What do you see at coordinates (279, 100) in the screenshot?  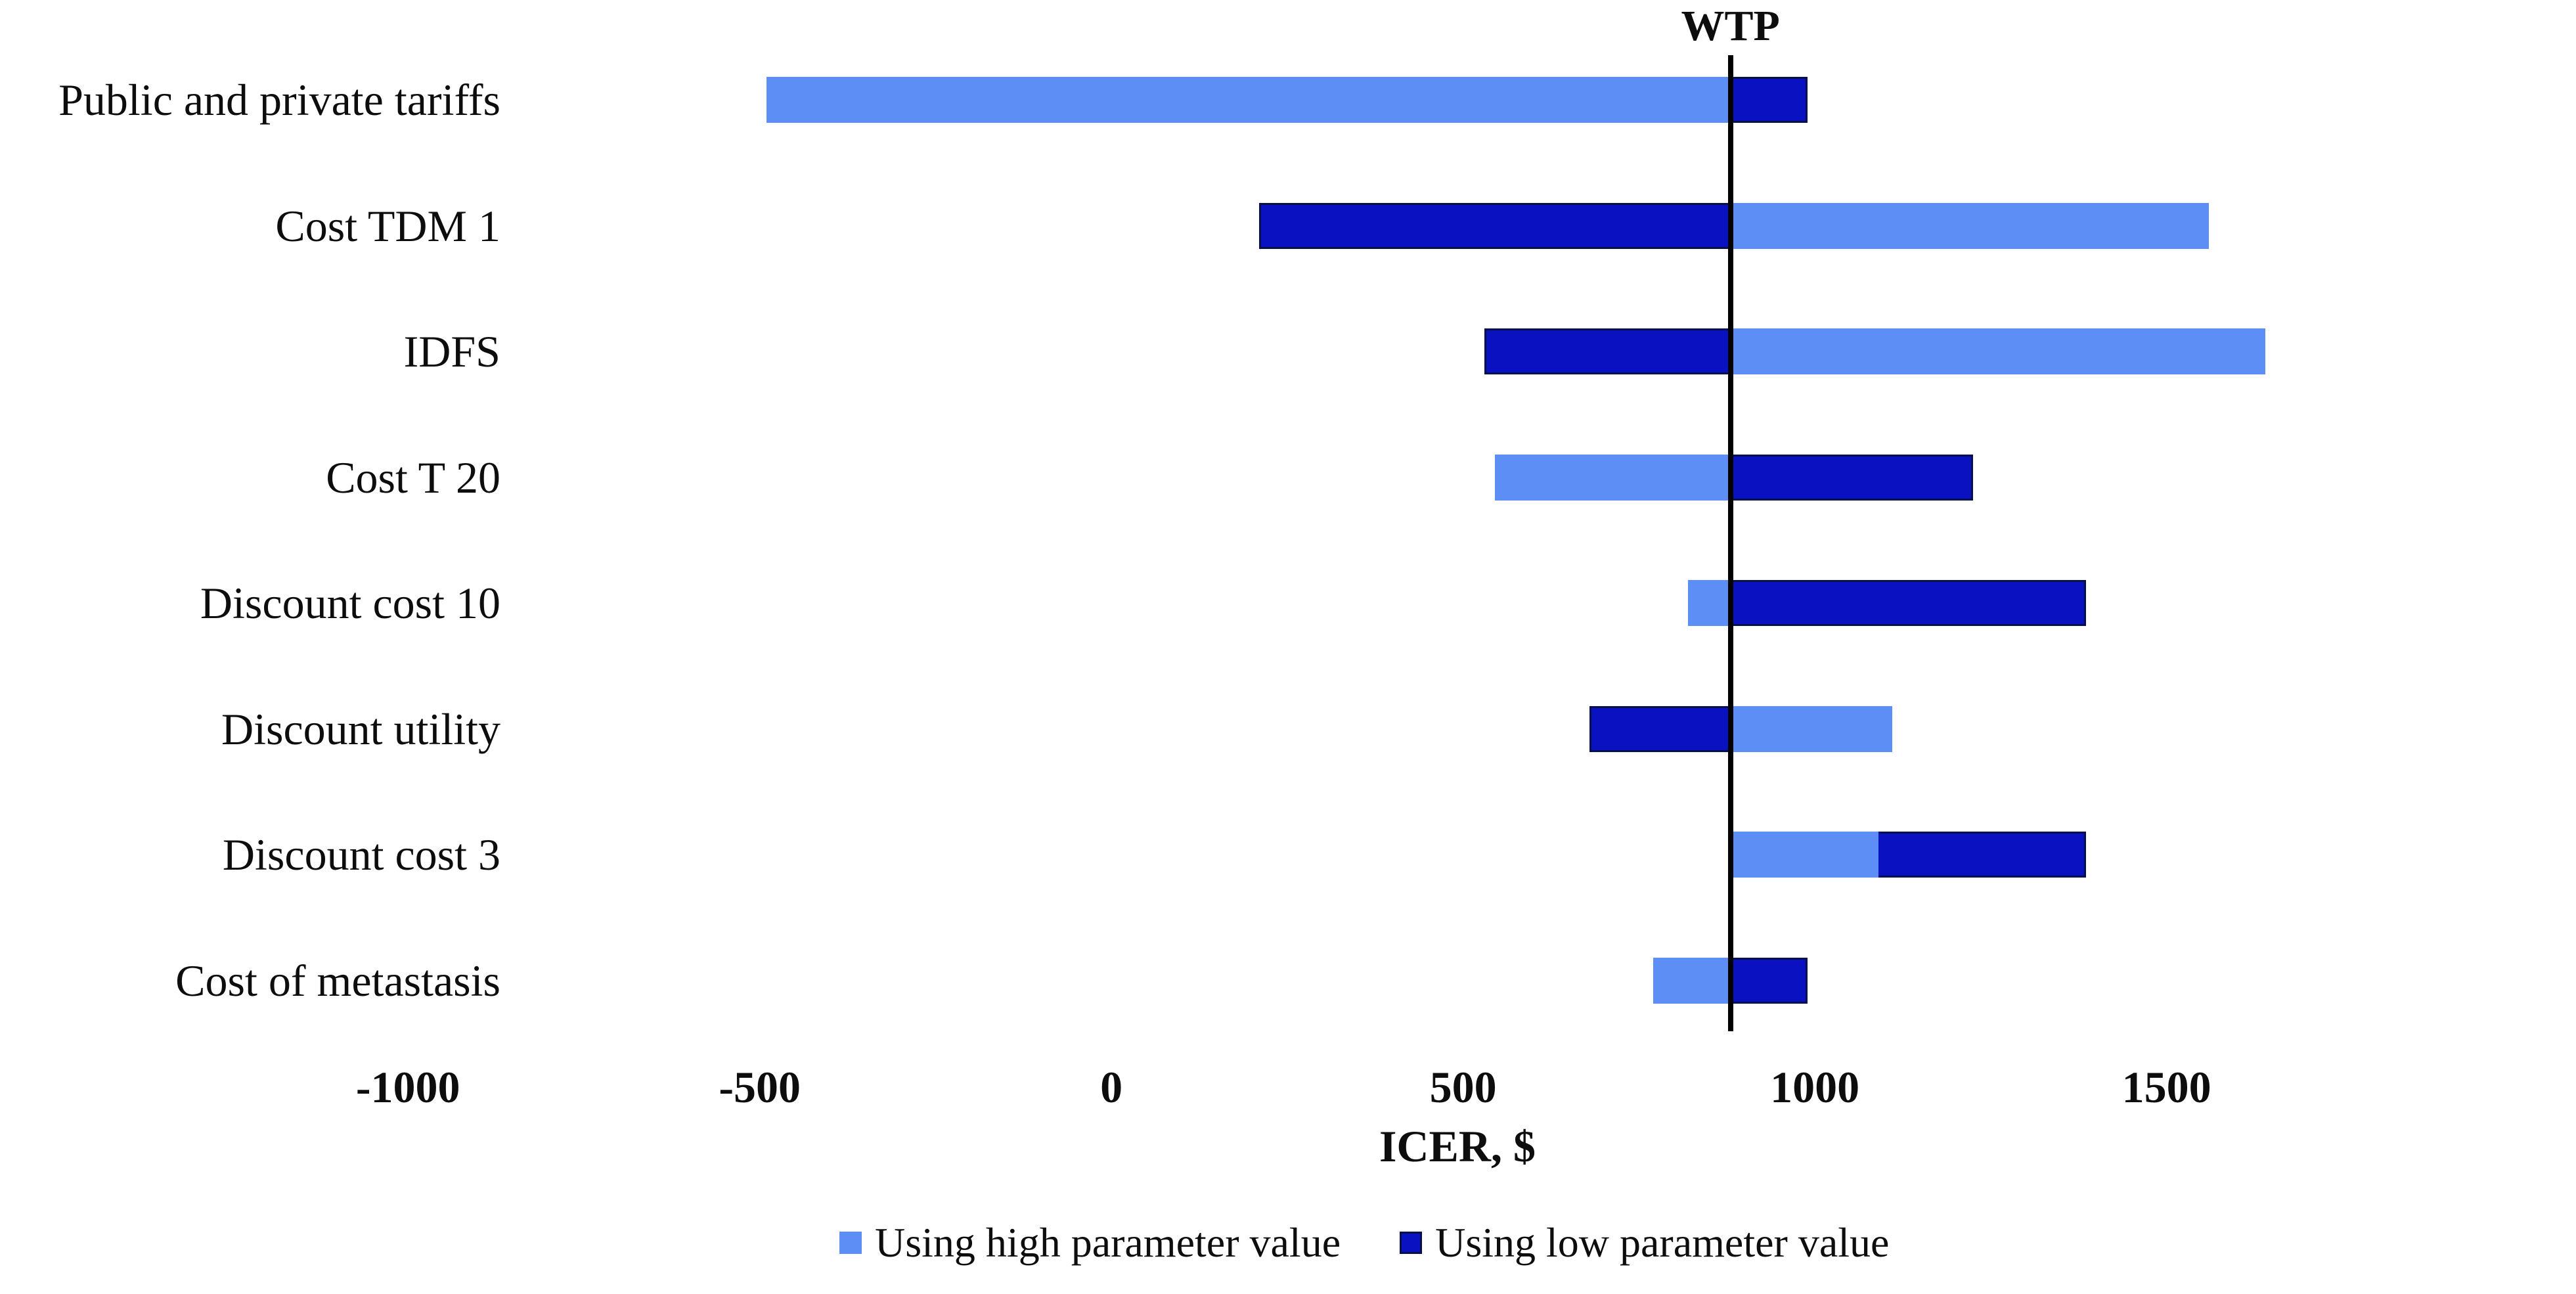 I see `category-label: Public and private tariffs` at bounding box center [279, 100].